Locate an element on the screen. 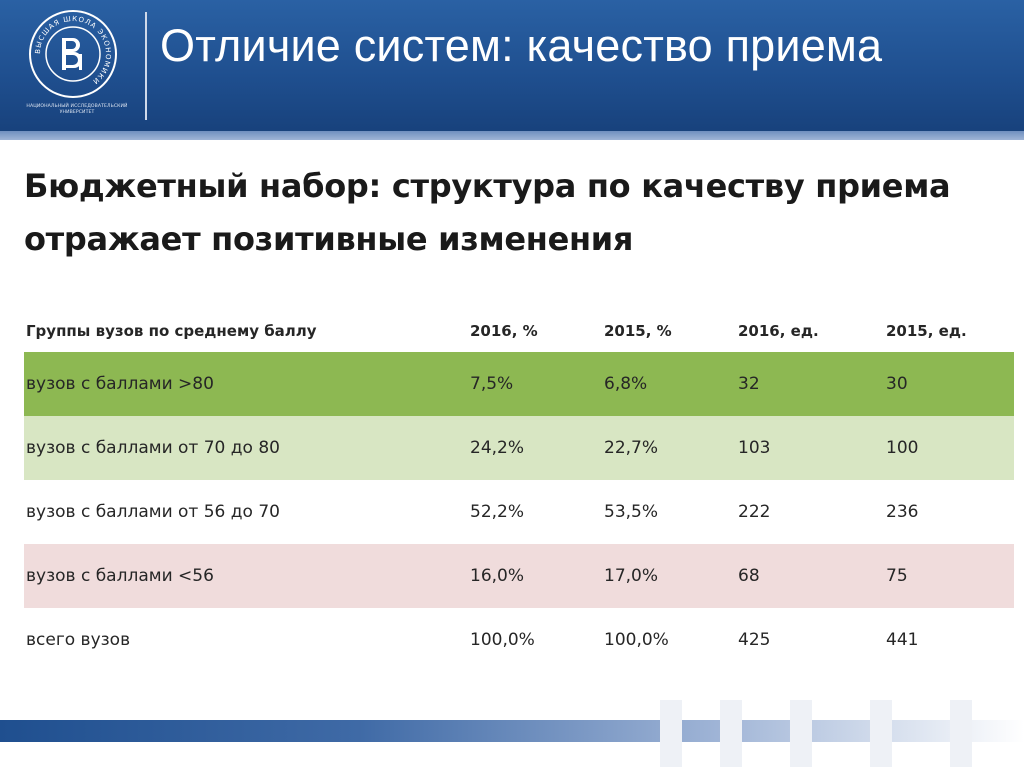  table-row: всего вузов 100,0% 100,0% 425 441 is located at coordinates (519, 640).